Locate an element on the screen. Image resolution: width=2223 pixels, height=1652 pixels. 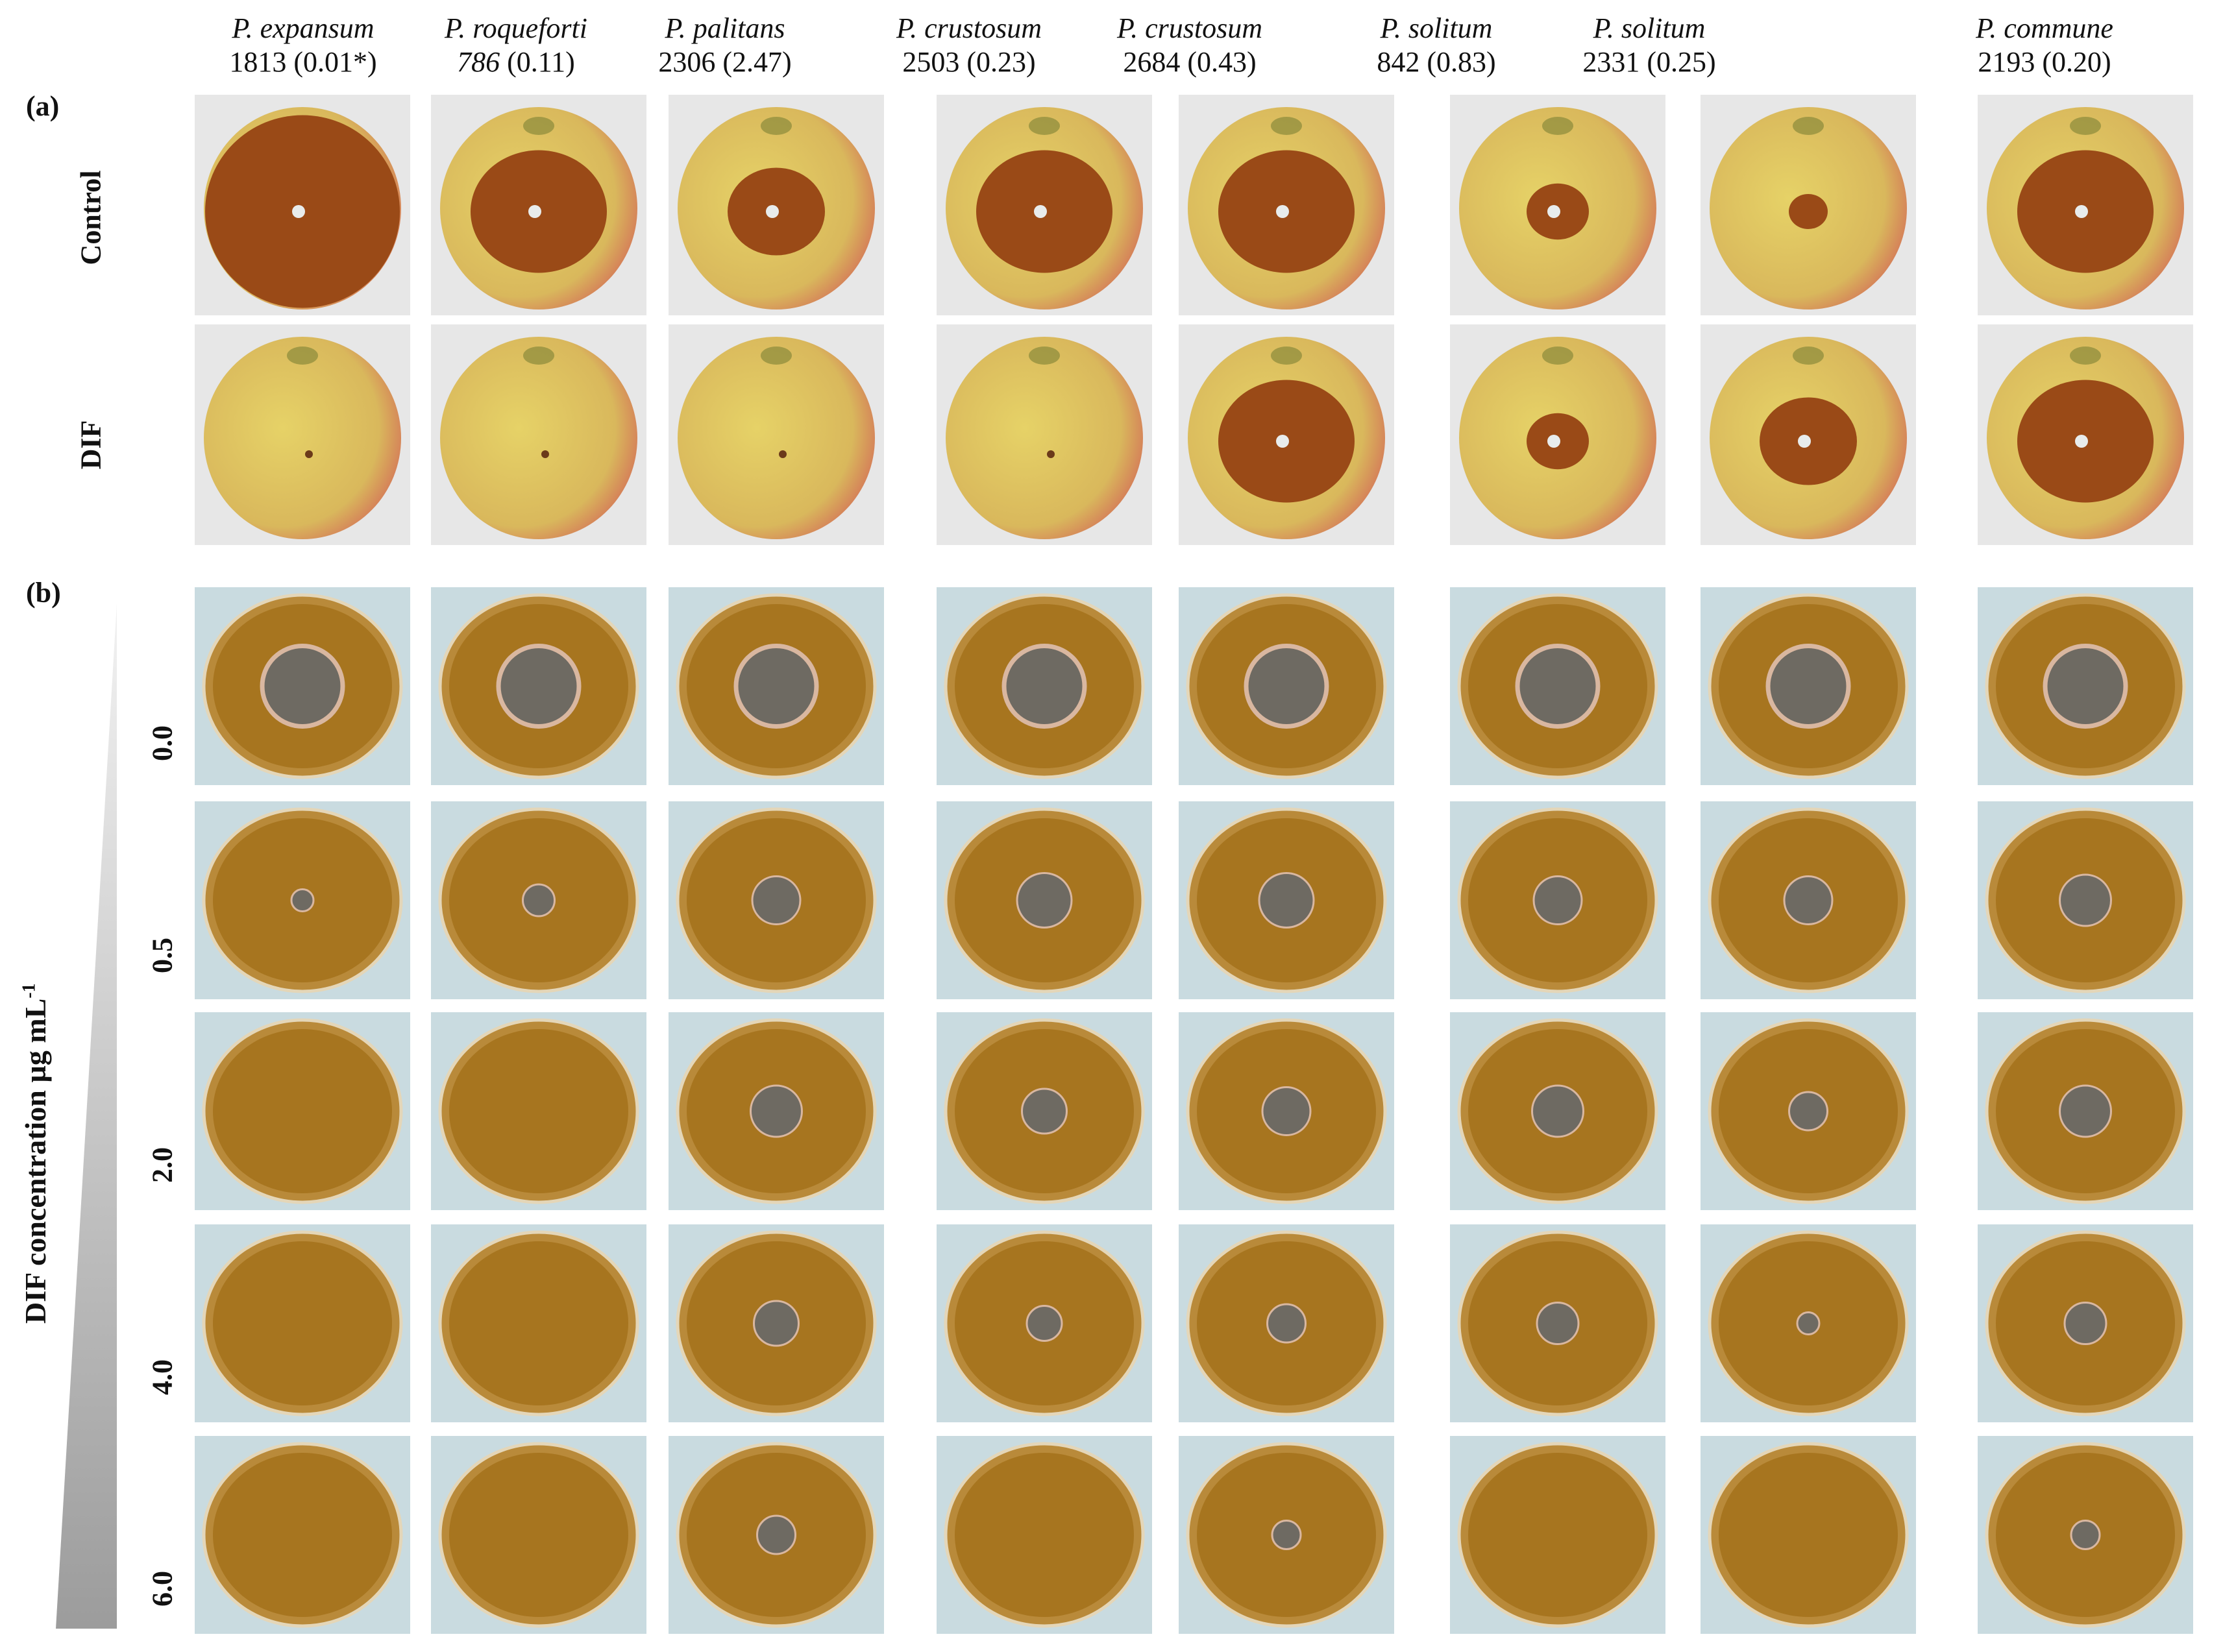
isolate-code: 2503 (0.23) is located at coordinates (969, 62).